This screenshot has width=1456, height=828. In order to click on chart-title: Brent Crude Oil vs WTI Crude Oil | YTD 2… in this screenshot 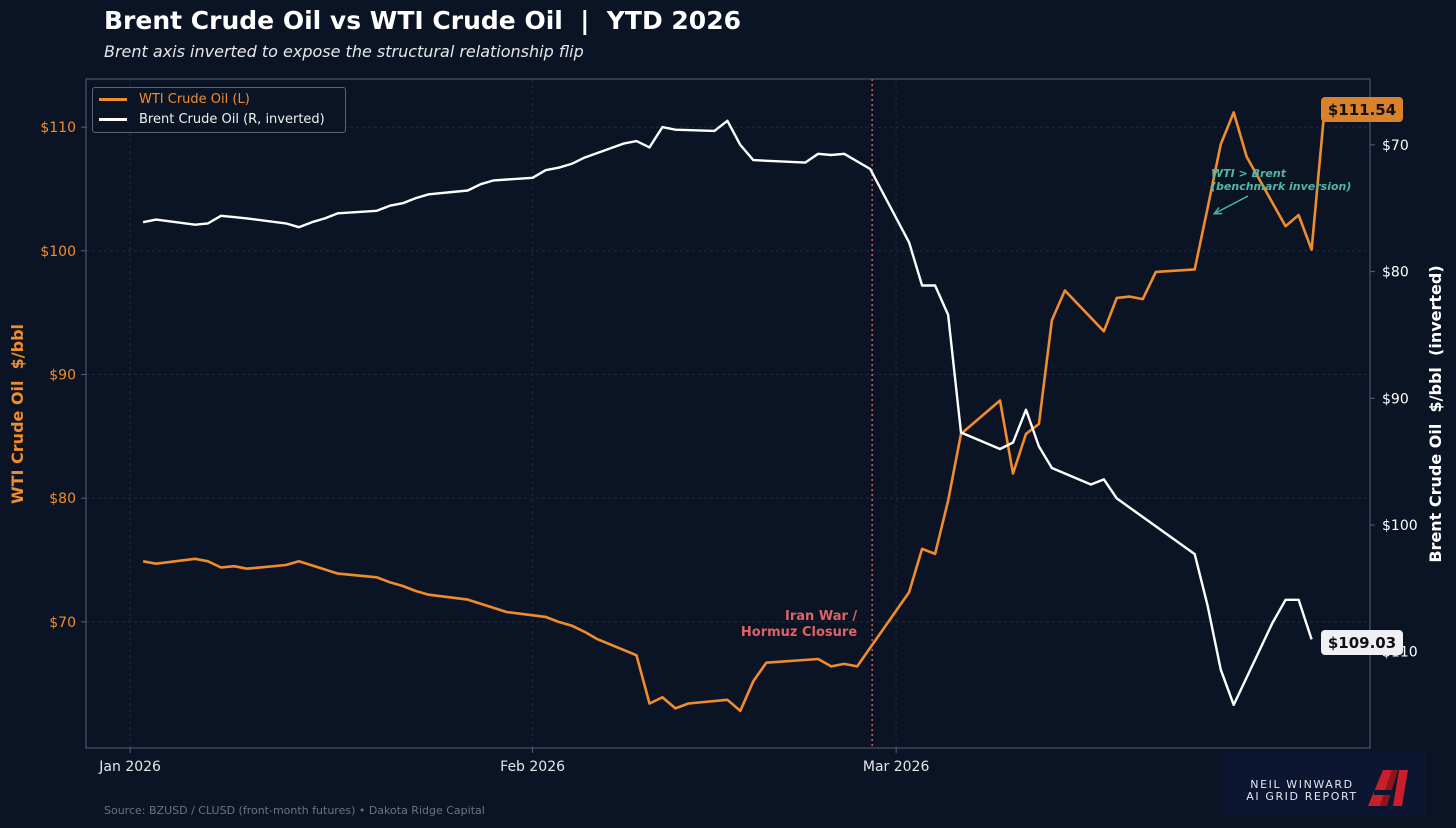, I will do `click(422, 20)`.